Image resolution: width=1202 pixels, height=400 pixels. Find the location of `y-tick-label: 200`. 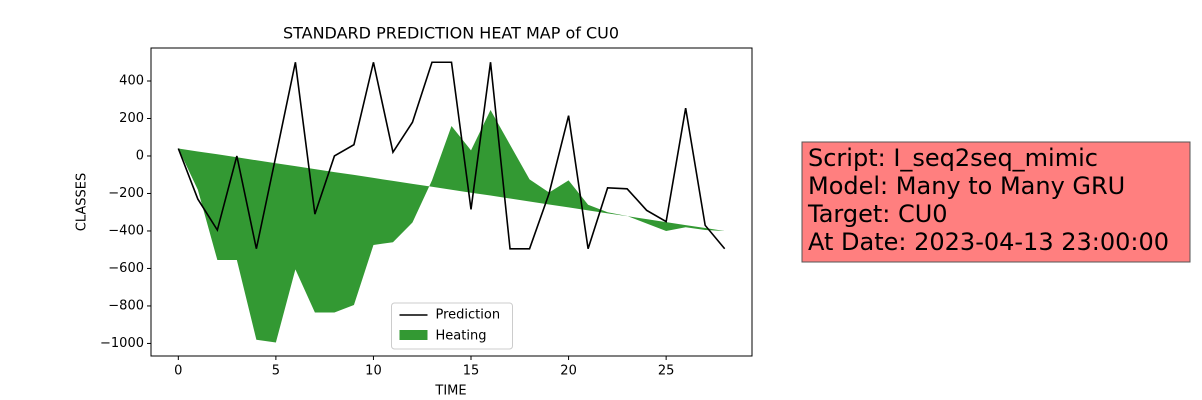

y-tick-label: 200 is located at coordinates (131, 118).